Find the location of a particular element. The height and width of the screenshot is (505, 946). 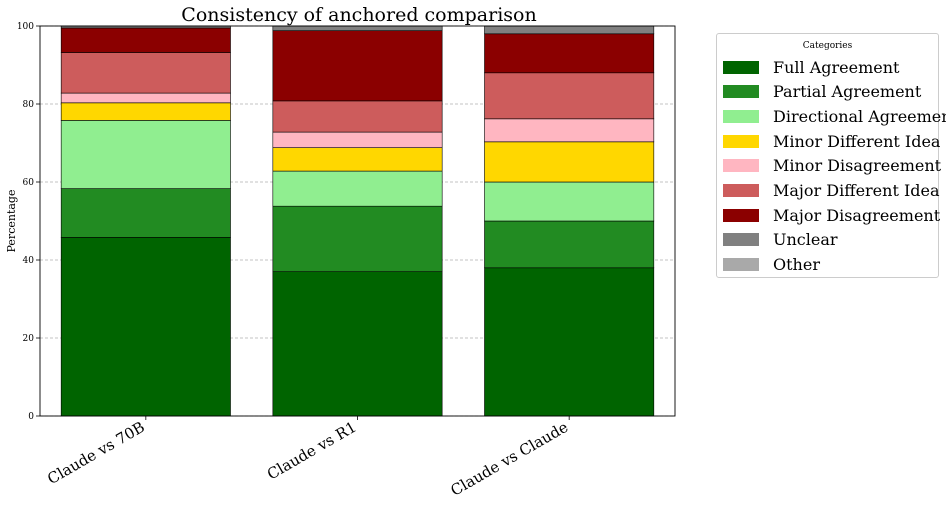

legend-item: Partial Agreement is located at coordinates (822, 92).